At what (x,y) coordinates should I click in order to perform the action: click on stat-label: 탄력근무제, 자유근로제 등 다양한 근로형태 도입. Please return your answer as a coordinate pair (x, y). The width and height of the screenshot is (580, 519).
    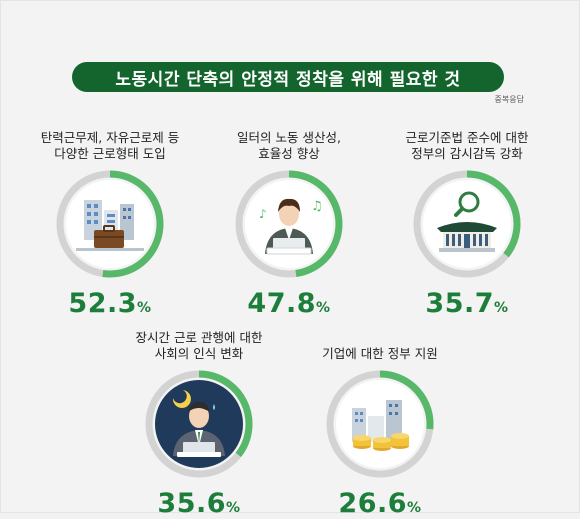
    Looking at the image, I should click on (110, 145).